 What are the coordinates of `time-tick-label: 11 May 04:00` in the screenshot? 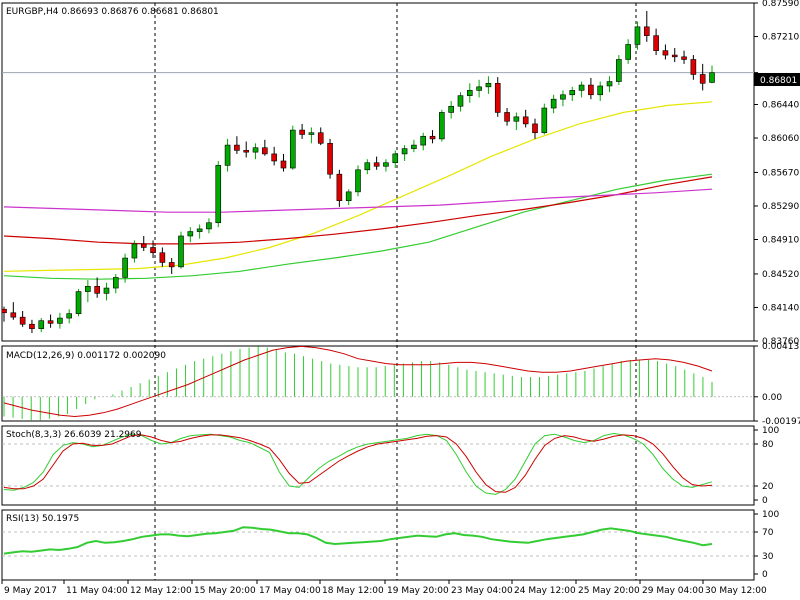 It's located at (97, 591).